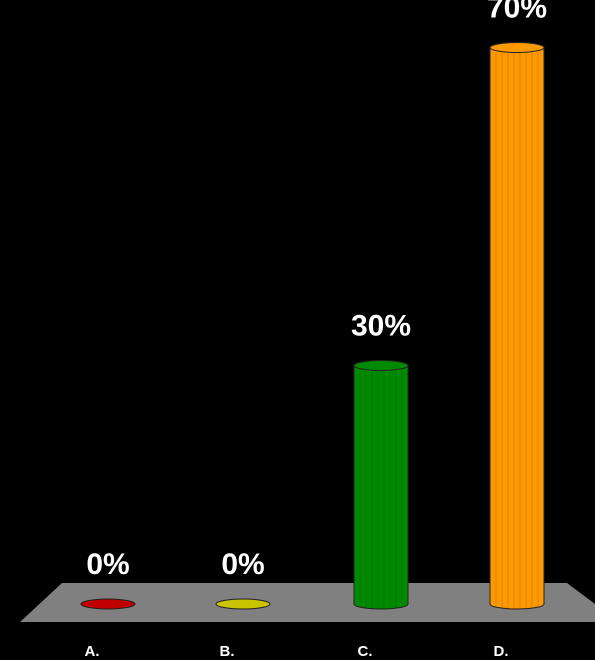  I want to click on value-label: 70%, so click(517, 12).